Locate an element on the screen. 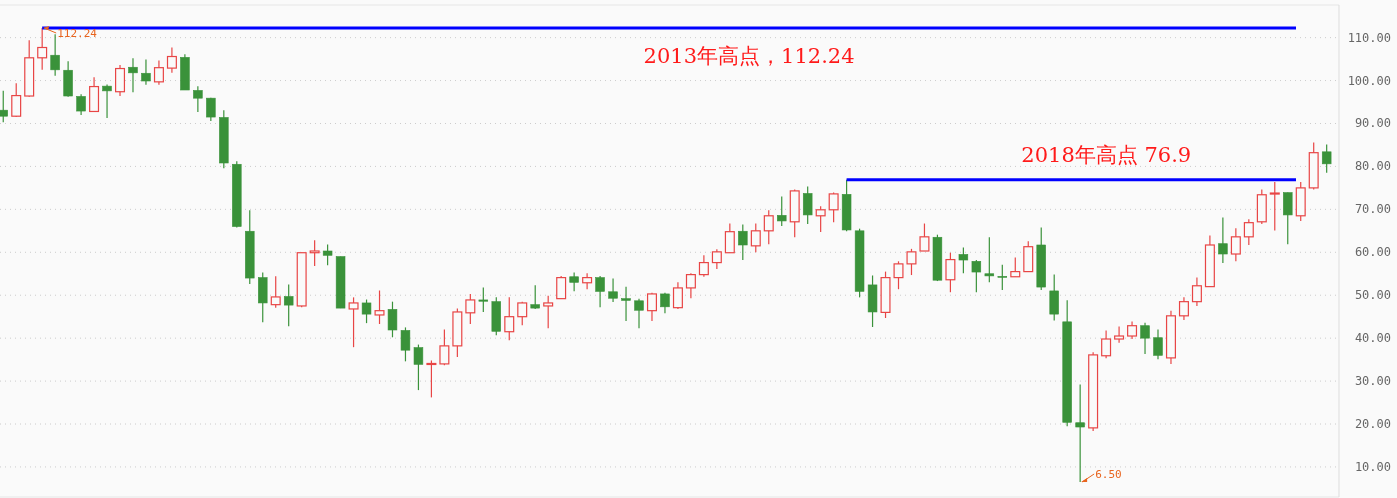 The image size is (1397, 498). y-tick-label: 100.00 is located at coordinates (1369, 80).